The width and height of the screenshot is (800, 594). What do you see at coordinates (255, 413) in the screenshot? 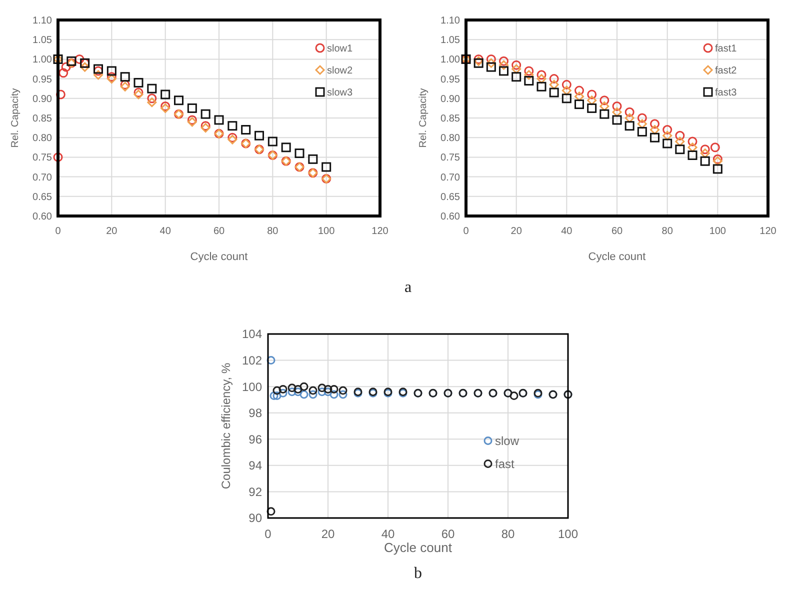
I see `y-tick-label: 98` at bounding box center [255, 413].